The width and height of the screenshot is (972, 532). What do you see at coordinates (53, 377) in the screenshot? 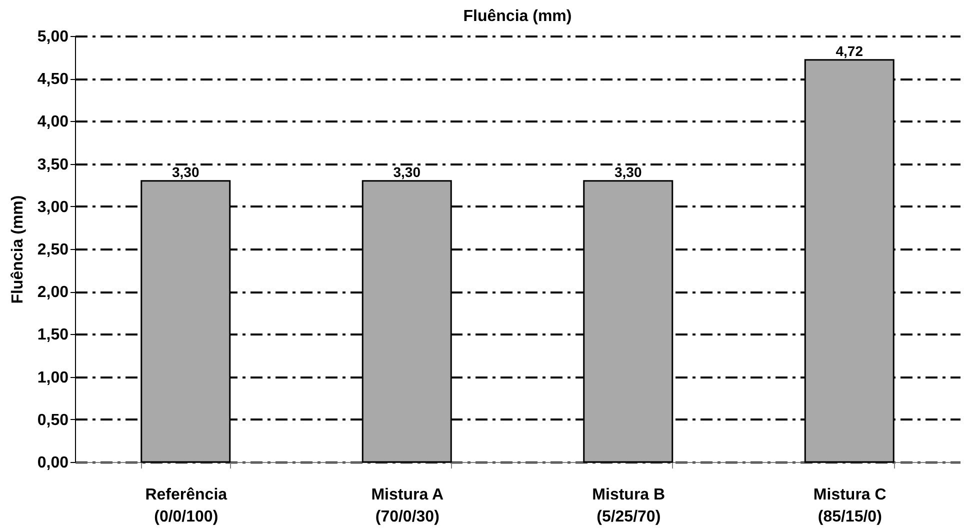
I see `y-tick-label: 1,00` at bounding box center [53, 377].